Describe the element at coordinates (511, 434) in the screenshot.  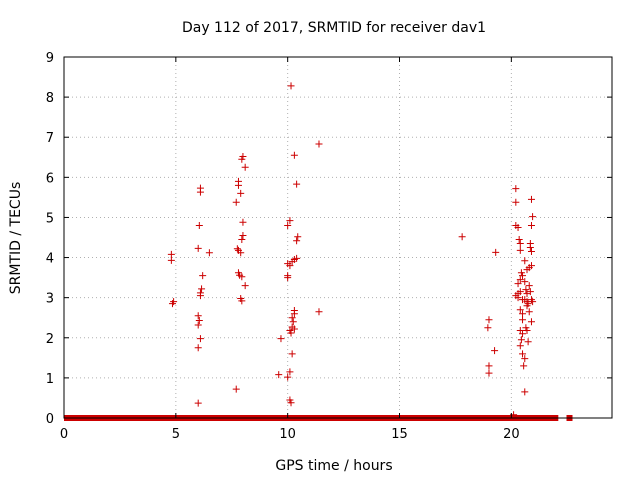
I see `x-tick-label: 20` at that location.